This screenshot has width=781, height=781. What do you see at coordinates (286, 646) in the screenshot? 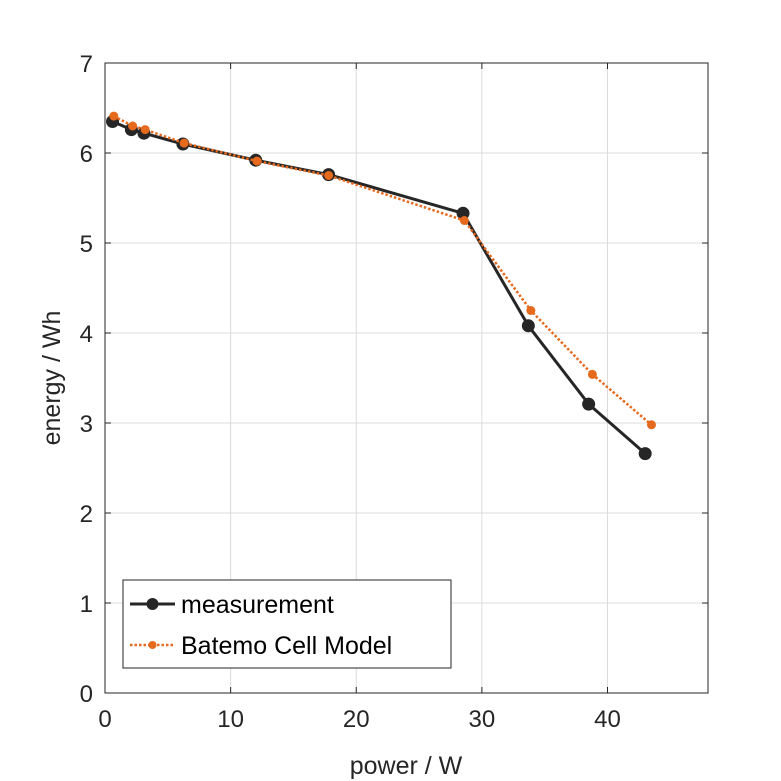
I see `legend-label-batemo-cell-model: Batemo Cell Model` at bounding box center [286, 646].